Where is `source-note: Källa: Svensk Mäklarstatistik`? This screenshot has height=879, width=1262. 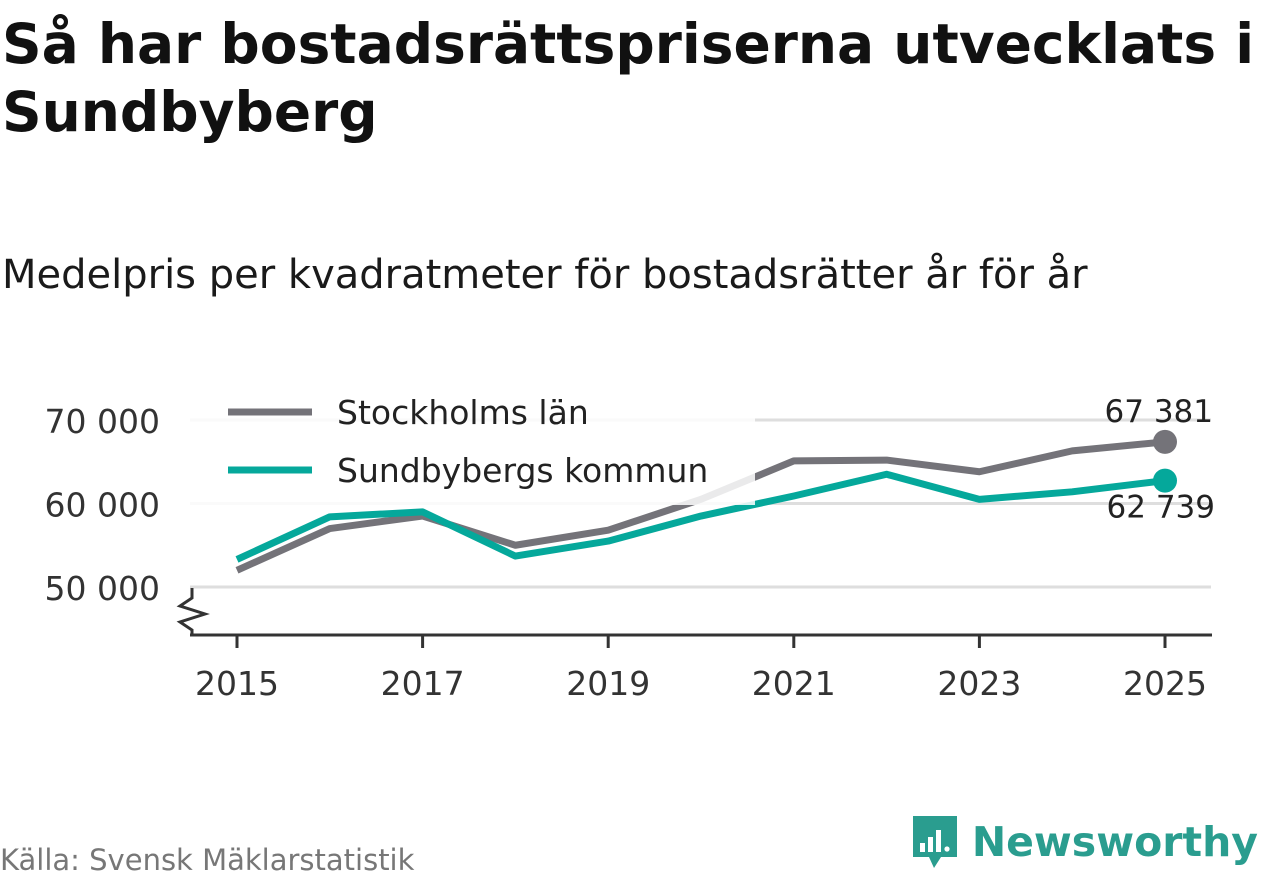
source-note: Källa: Svensk Mäklarstatistik is located at coordinates (207, 860).